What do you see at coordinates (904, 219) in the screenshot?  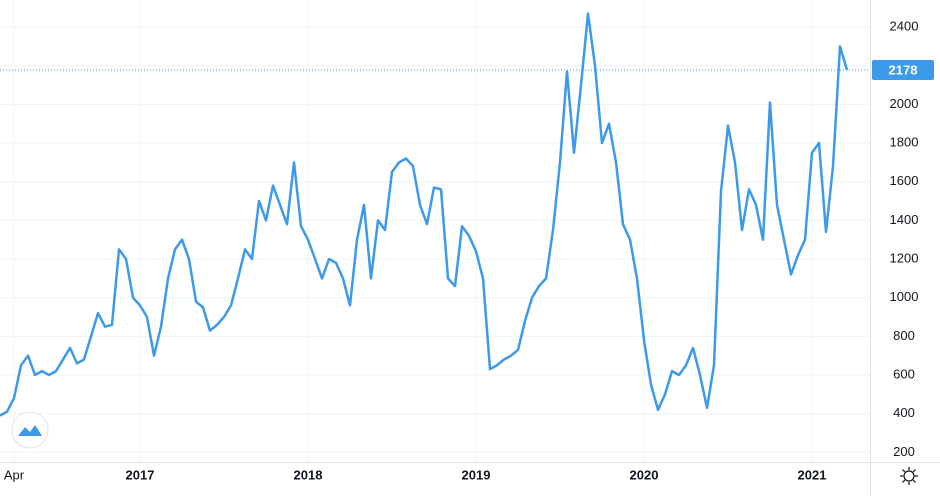 I see `y-tick-label: 1400` at bounding box center [904, 219].